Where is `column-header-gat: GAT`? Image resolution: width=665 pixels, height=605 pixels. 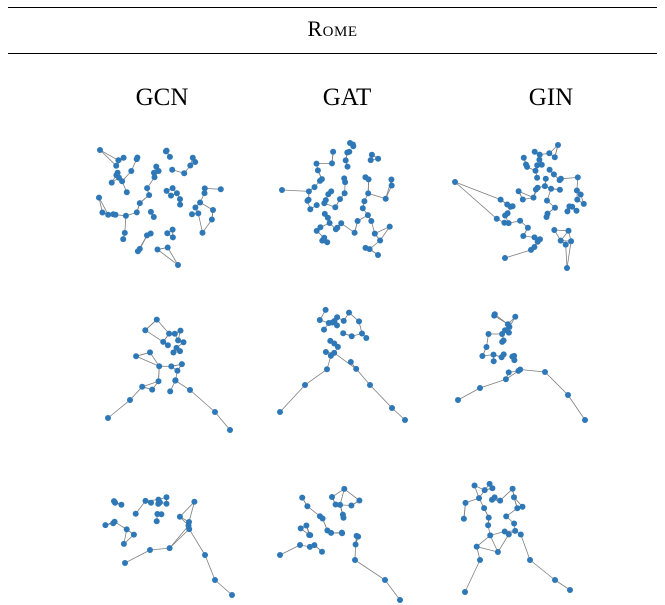
column-header-gat: GAT is located at coordinates (347, 97).